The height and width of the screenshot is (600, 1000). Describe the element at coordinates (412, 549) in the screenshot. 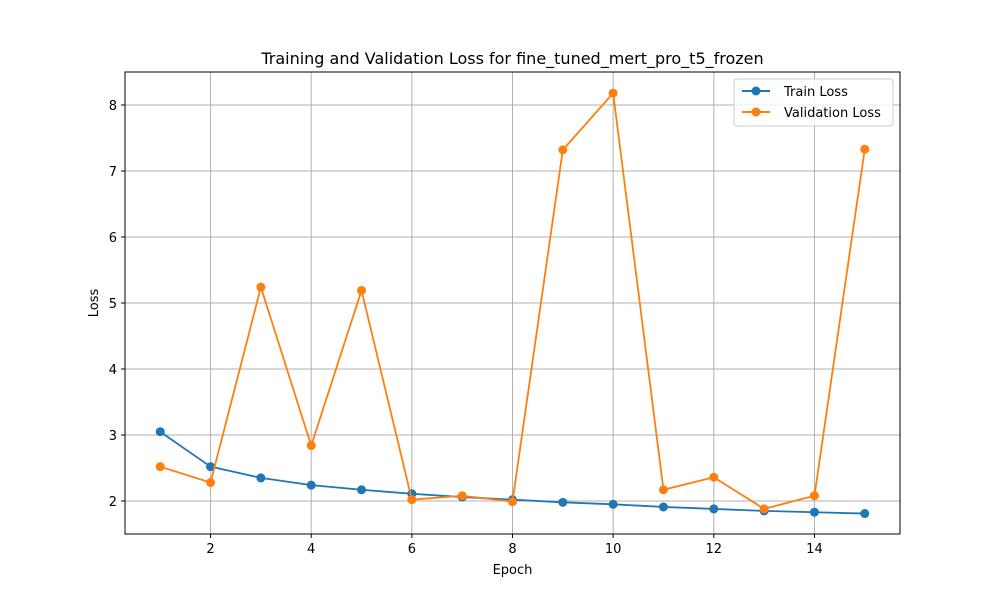

I see `x-tick-label: 6` at that location.